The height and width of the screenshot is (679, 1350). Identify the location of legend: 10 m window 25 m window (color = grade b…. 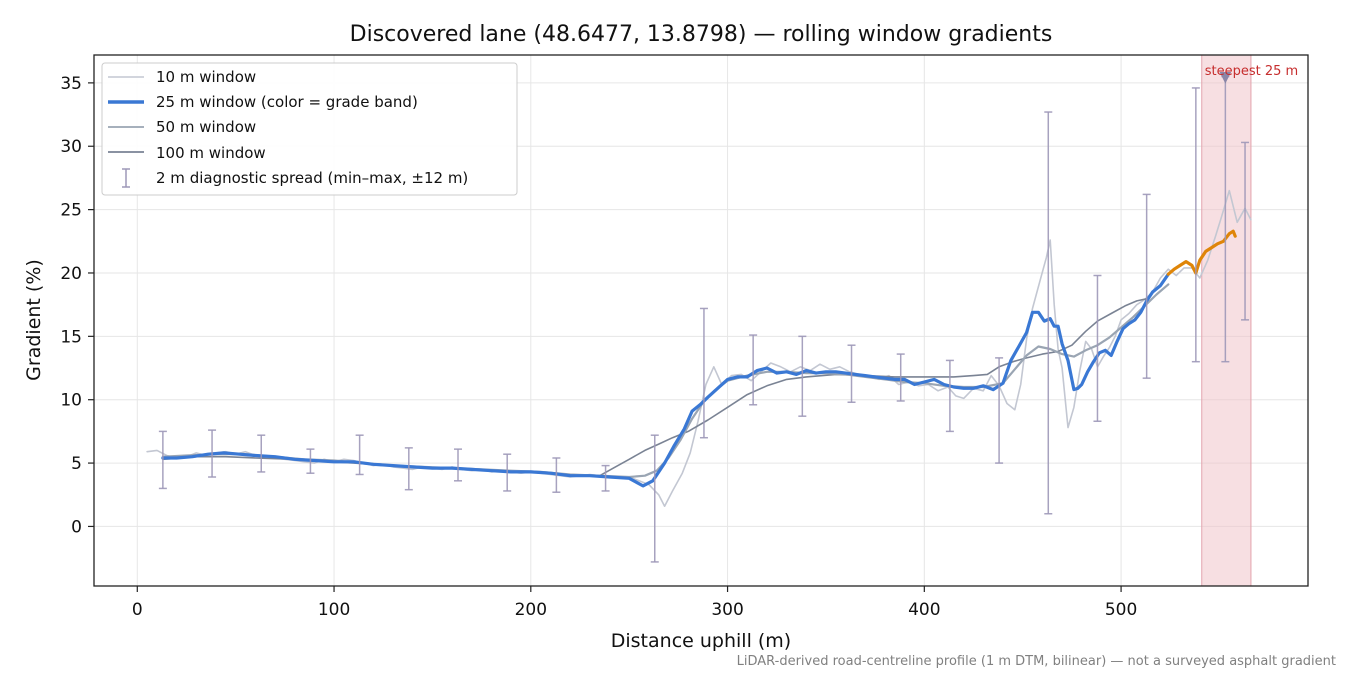
(309, 129).